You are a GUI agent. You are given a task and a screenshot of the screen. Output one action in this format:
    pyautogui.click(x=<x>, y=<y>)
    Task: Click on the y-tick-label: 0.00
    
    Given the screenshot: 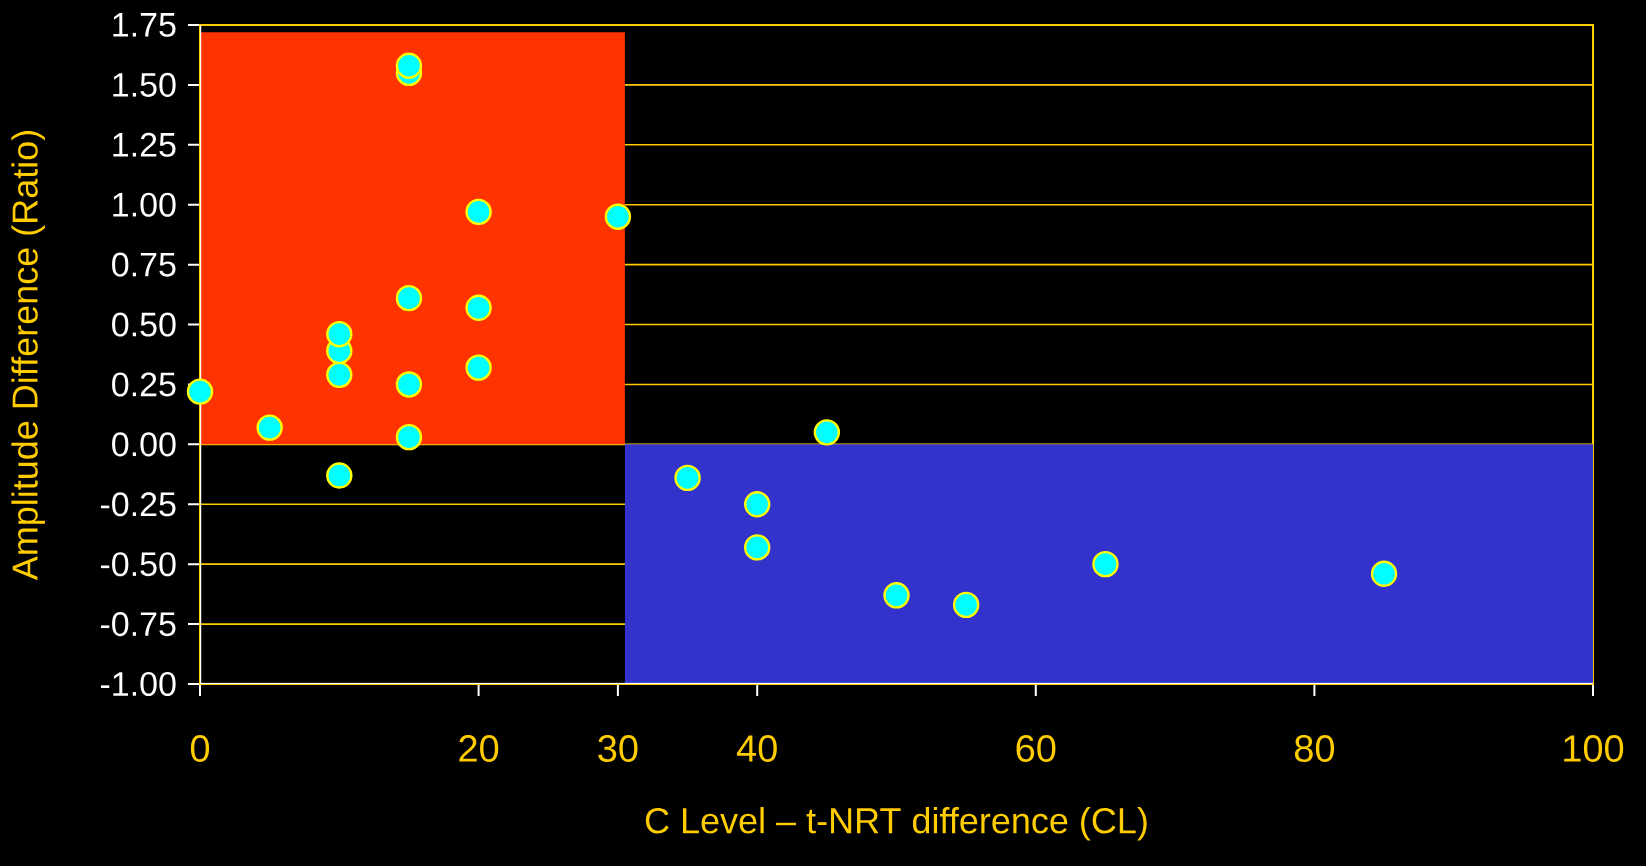 What is the action you would take?
    pyautogui.click(x=144, y=444)
    